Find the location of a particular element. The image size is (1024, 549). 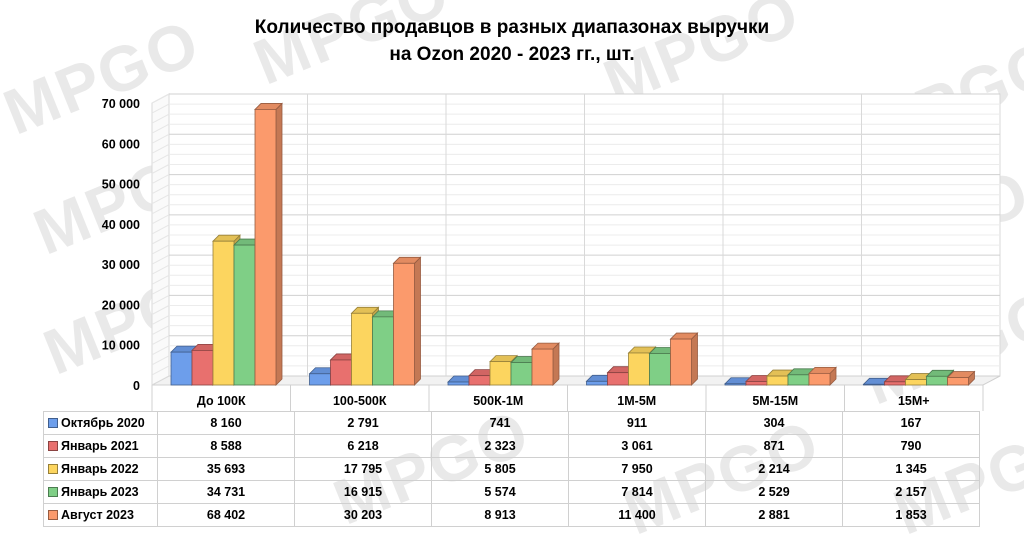

y-tick-label: 40 000 is located at coordinates (121, 225).